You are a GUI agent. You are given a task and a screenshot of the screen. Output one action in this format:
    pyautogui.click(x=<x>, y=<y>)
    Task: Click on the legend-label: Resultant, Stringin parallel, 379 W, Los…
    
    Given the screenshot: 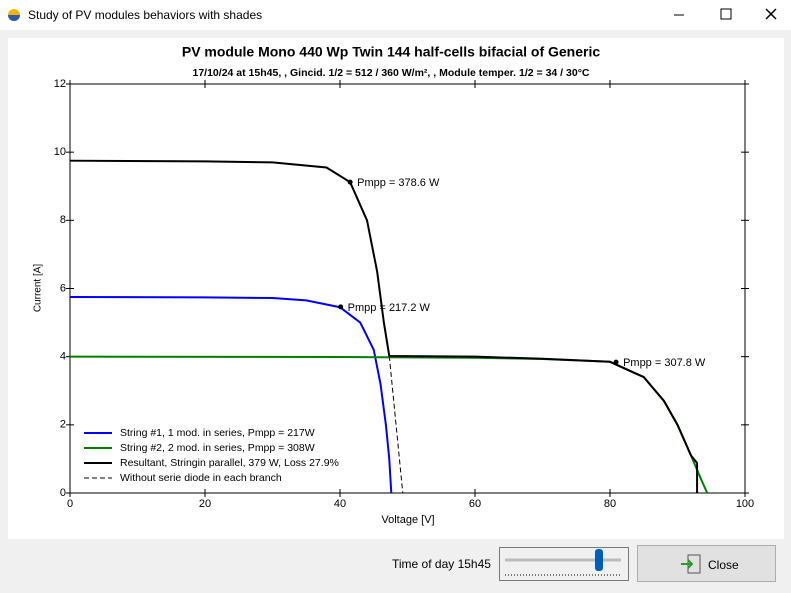 What is the action you would take?
    pyautogui.click(x=229, y=463)
    